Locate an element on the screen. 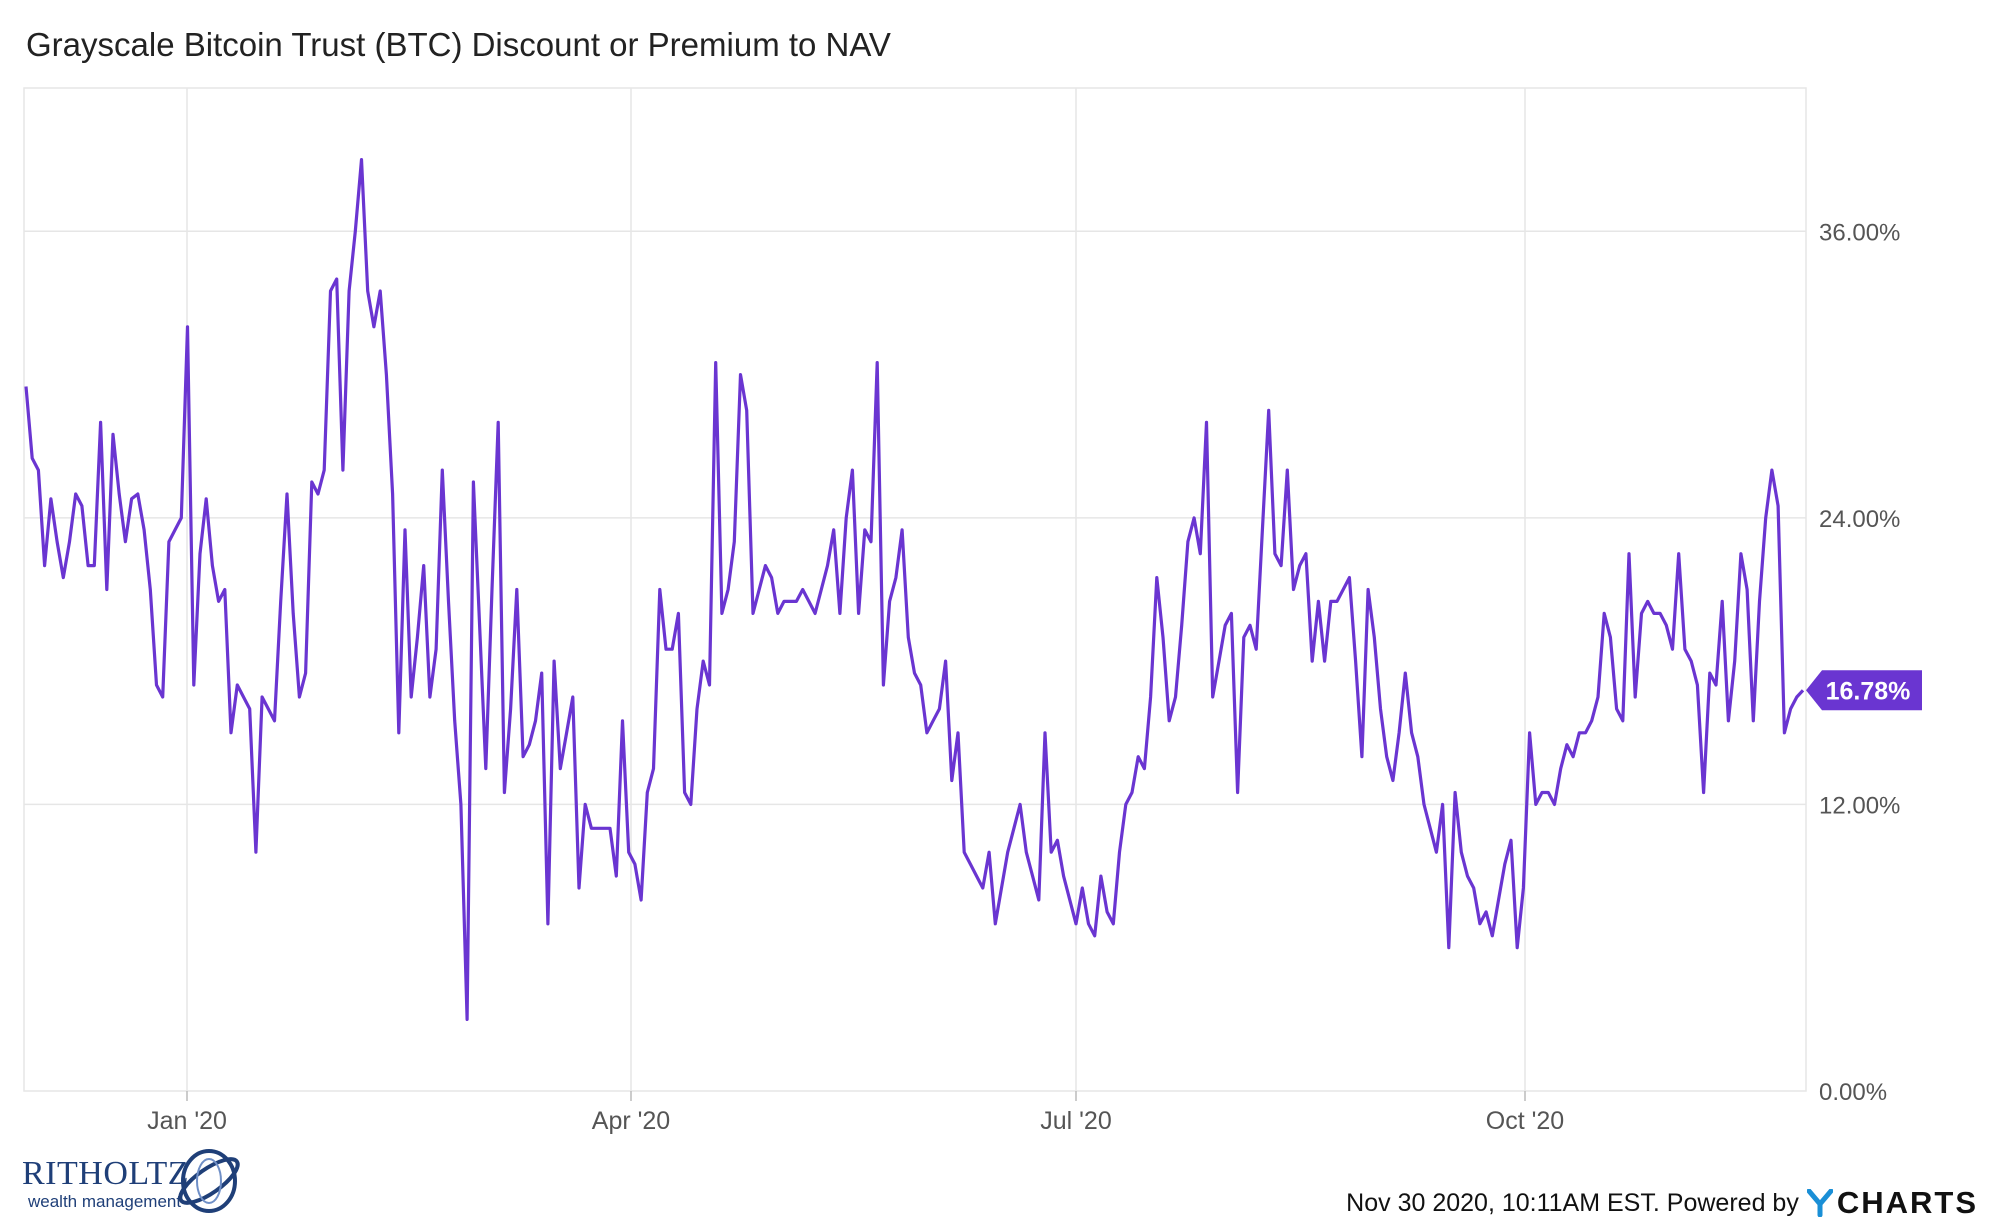 This screenshot has height=1231, width=2000. ycharts-logo: CHARTS is located at coordinates (1892, 1203).